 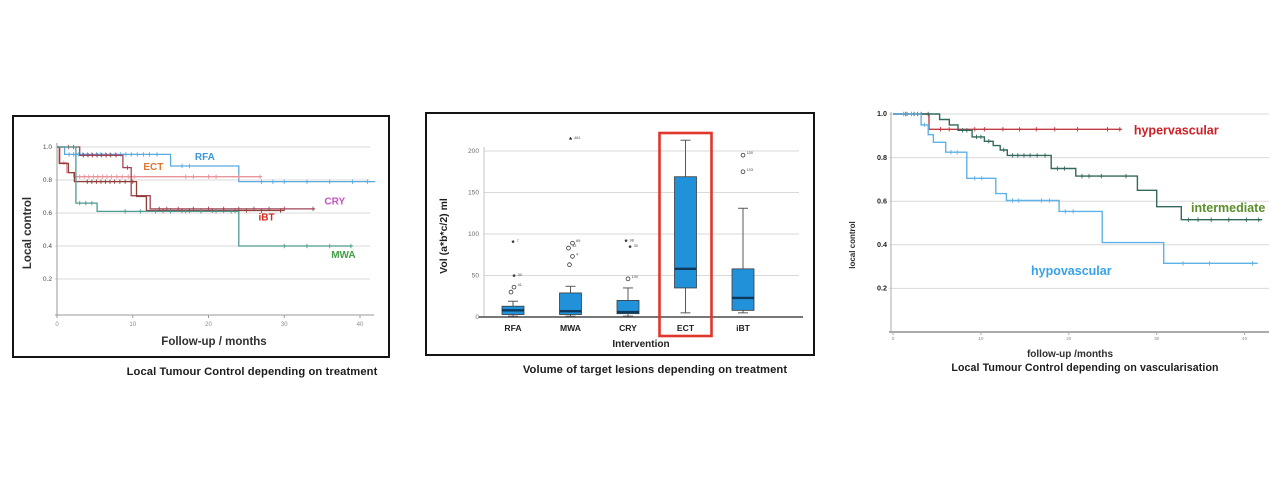 I want to click on axis-titles: Intervention Vol (a*b*c/2) ml, so click(x=554, y=274).